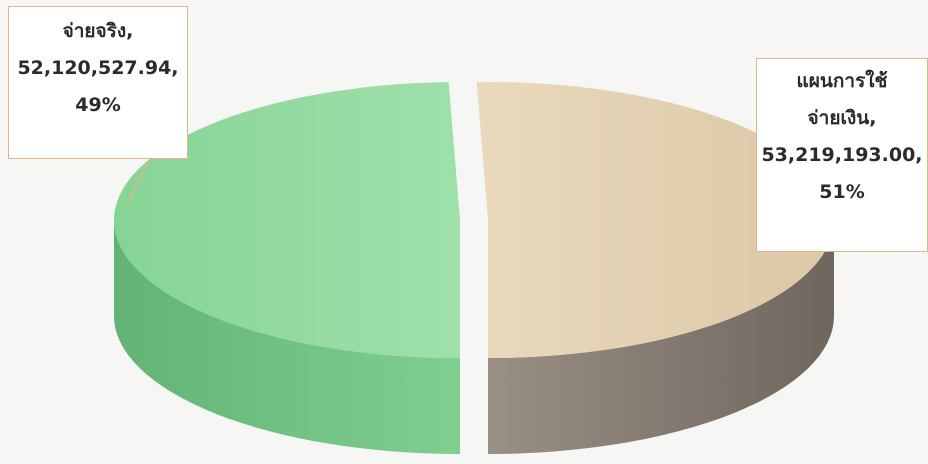 The height and width of the screenshot is (464, 928). What do you see at coordinates (842, 81) in the screenshot?
I see `slice-2-label-line1: แผนการใช้` at bounding box center [842, 81].